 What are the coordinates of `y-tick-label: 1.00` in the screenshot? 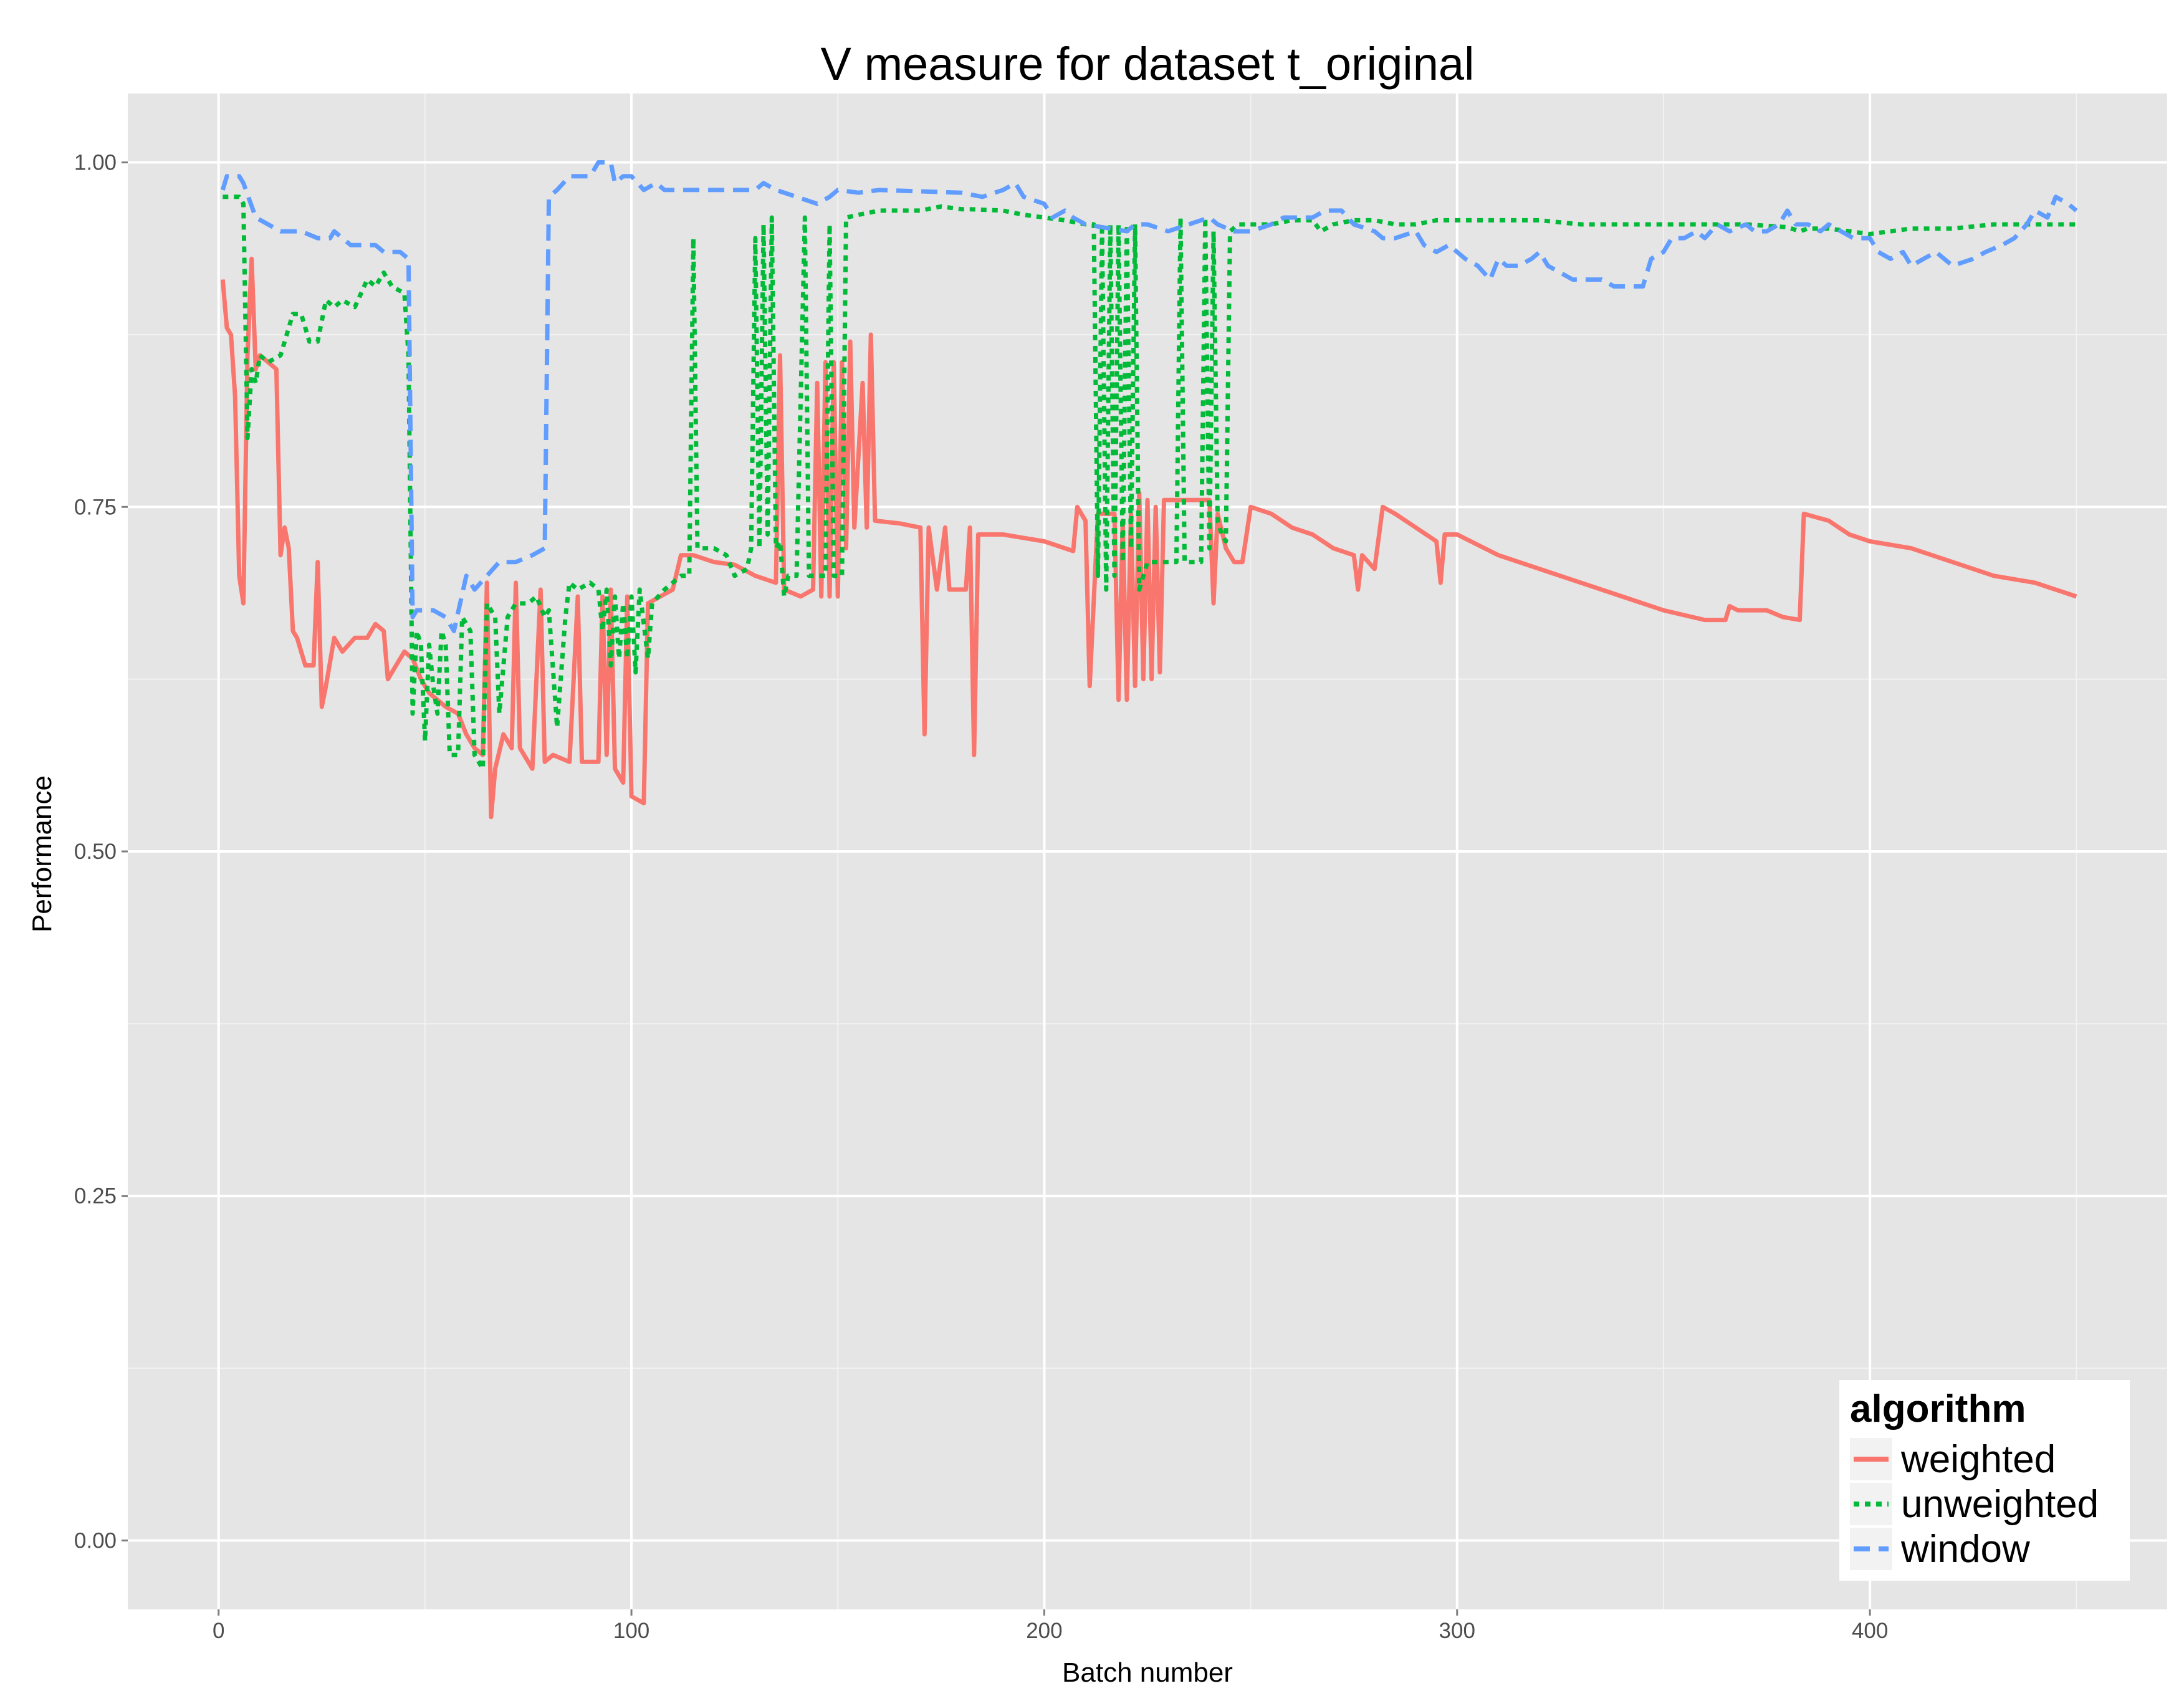 It's located at (96, 163).